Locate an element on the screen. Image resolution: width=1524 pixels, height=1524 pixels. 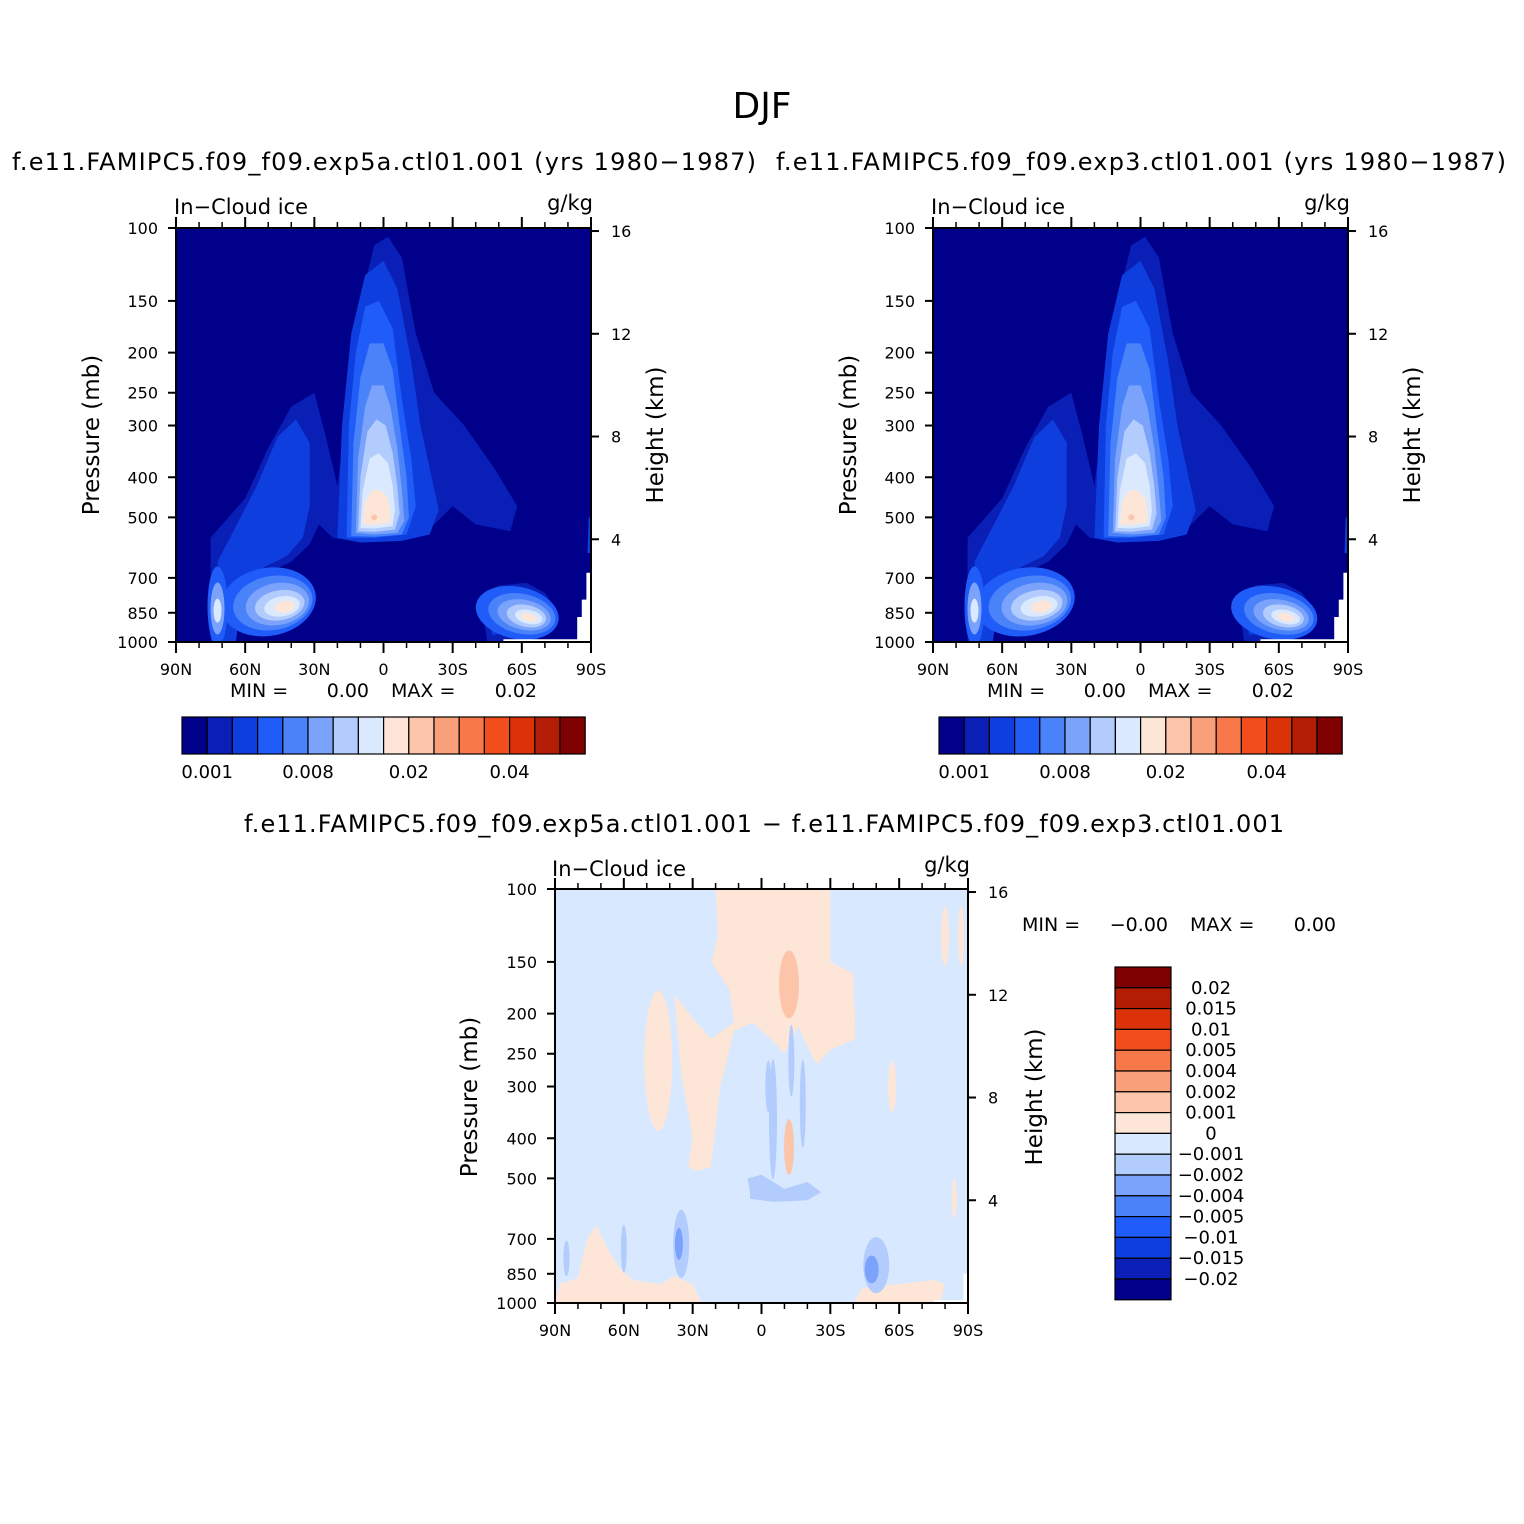
colorbar-label: 0.004 is located at coordinates (1211, 1071).